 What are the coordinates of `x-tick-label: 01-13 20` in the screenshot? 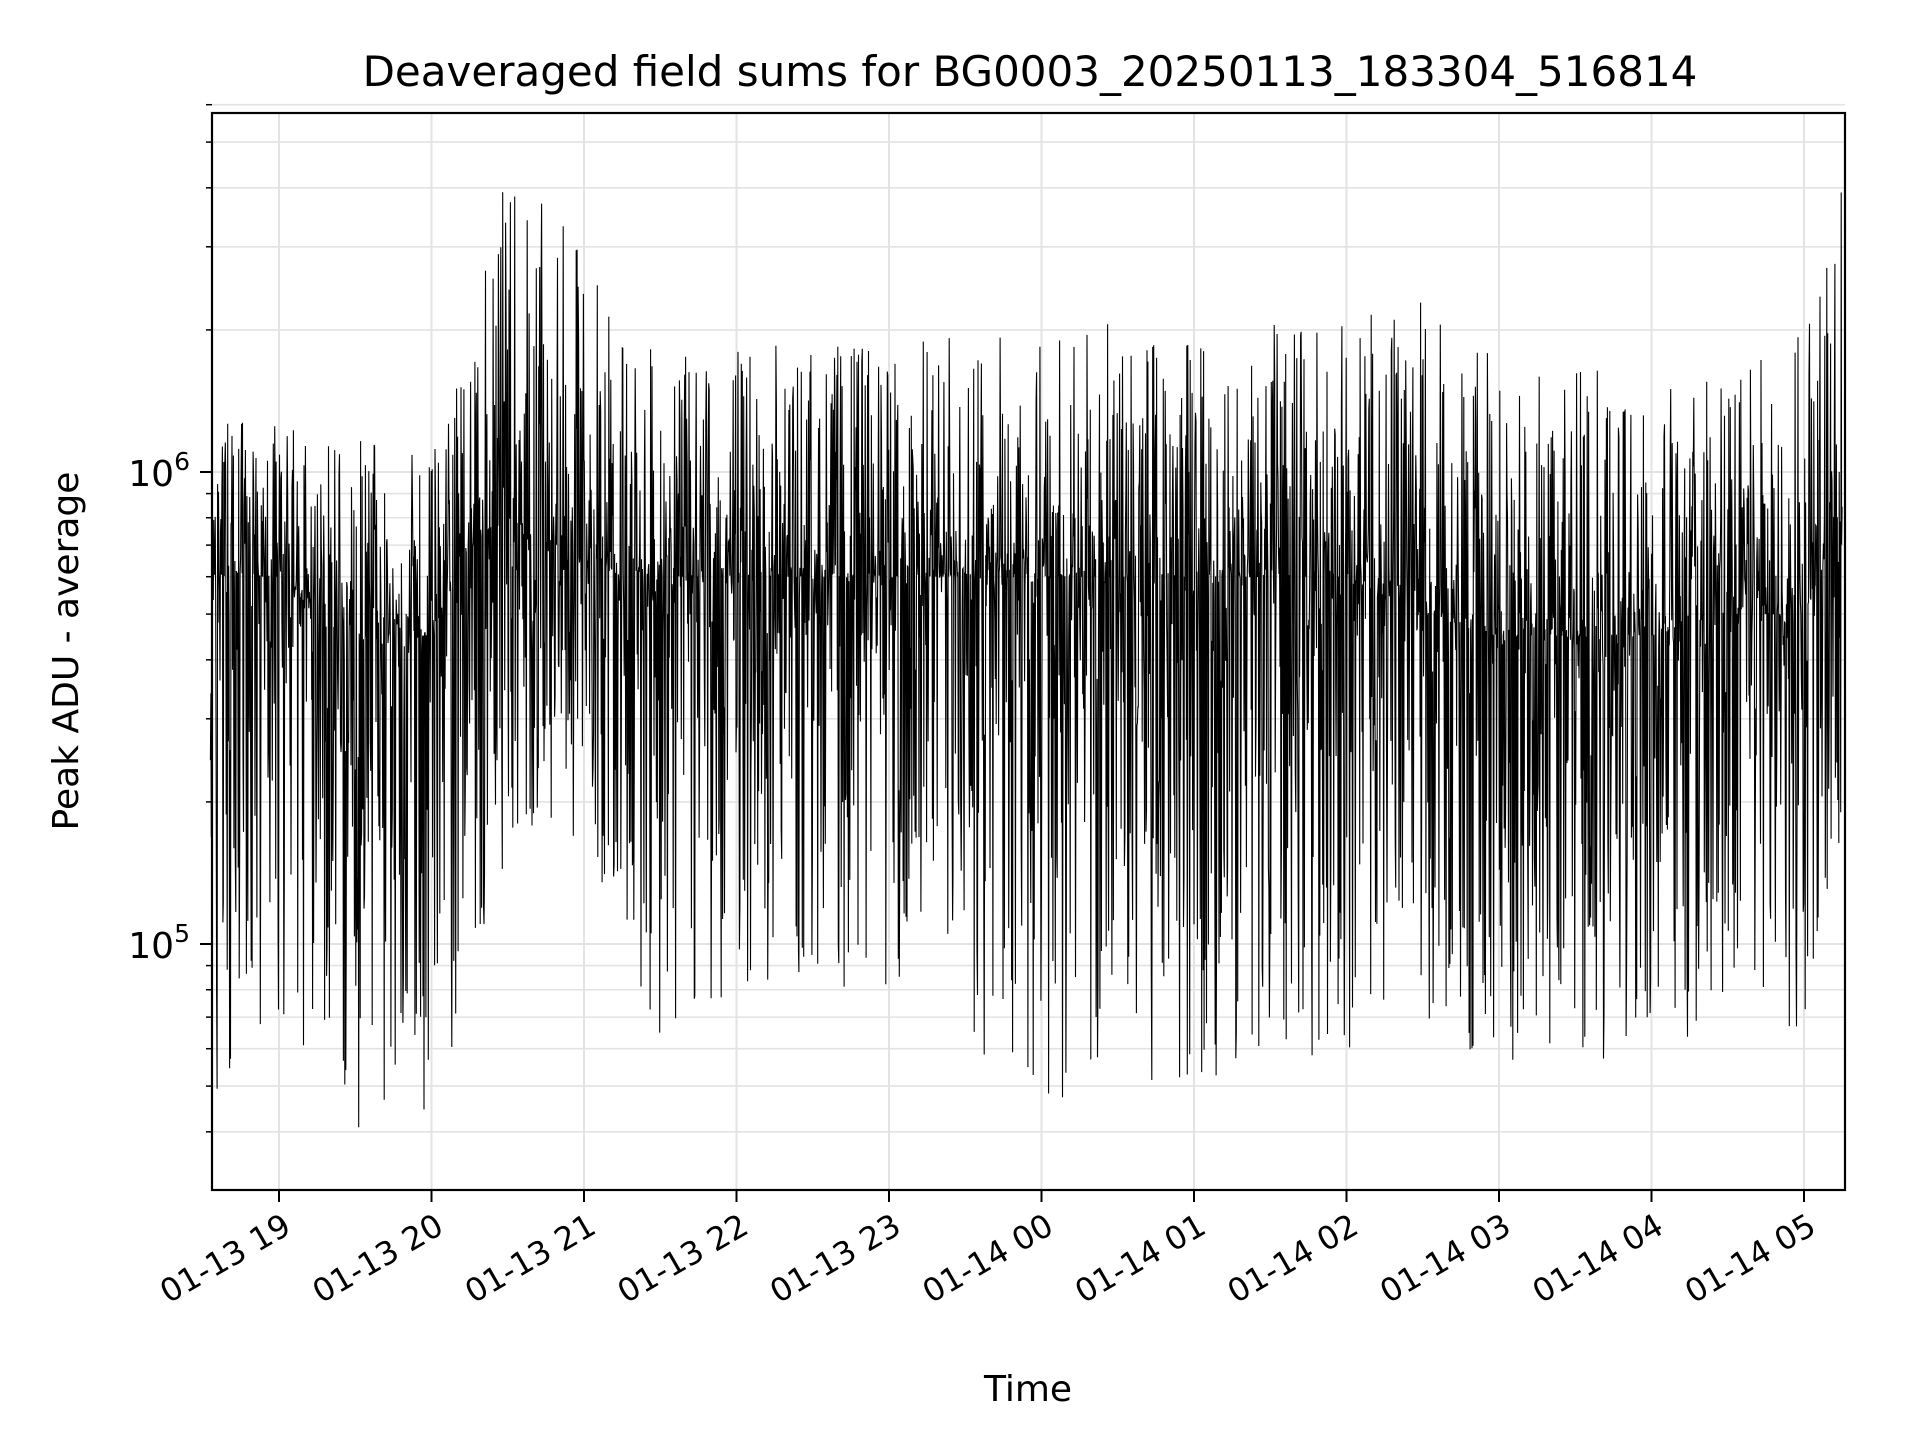 It's located at (378, 1258).